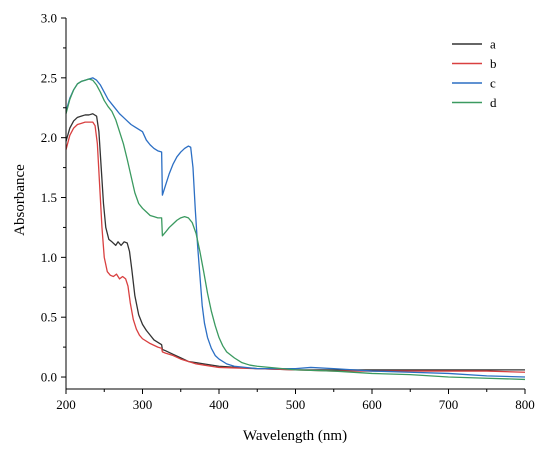  I want to click on y-axis-title: Absorbance, so click(20, 200).